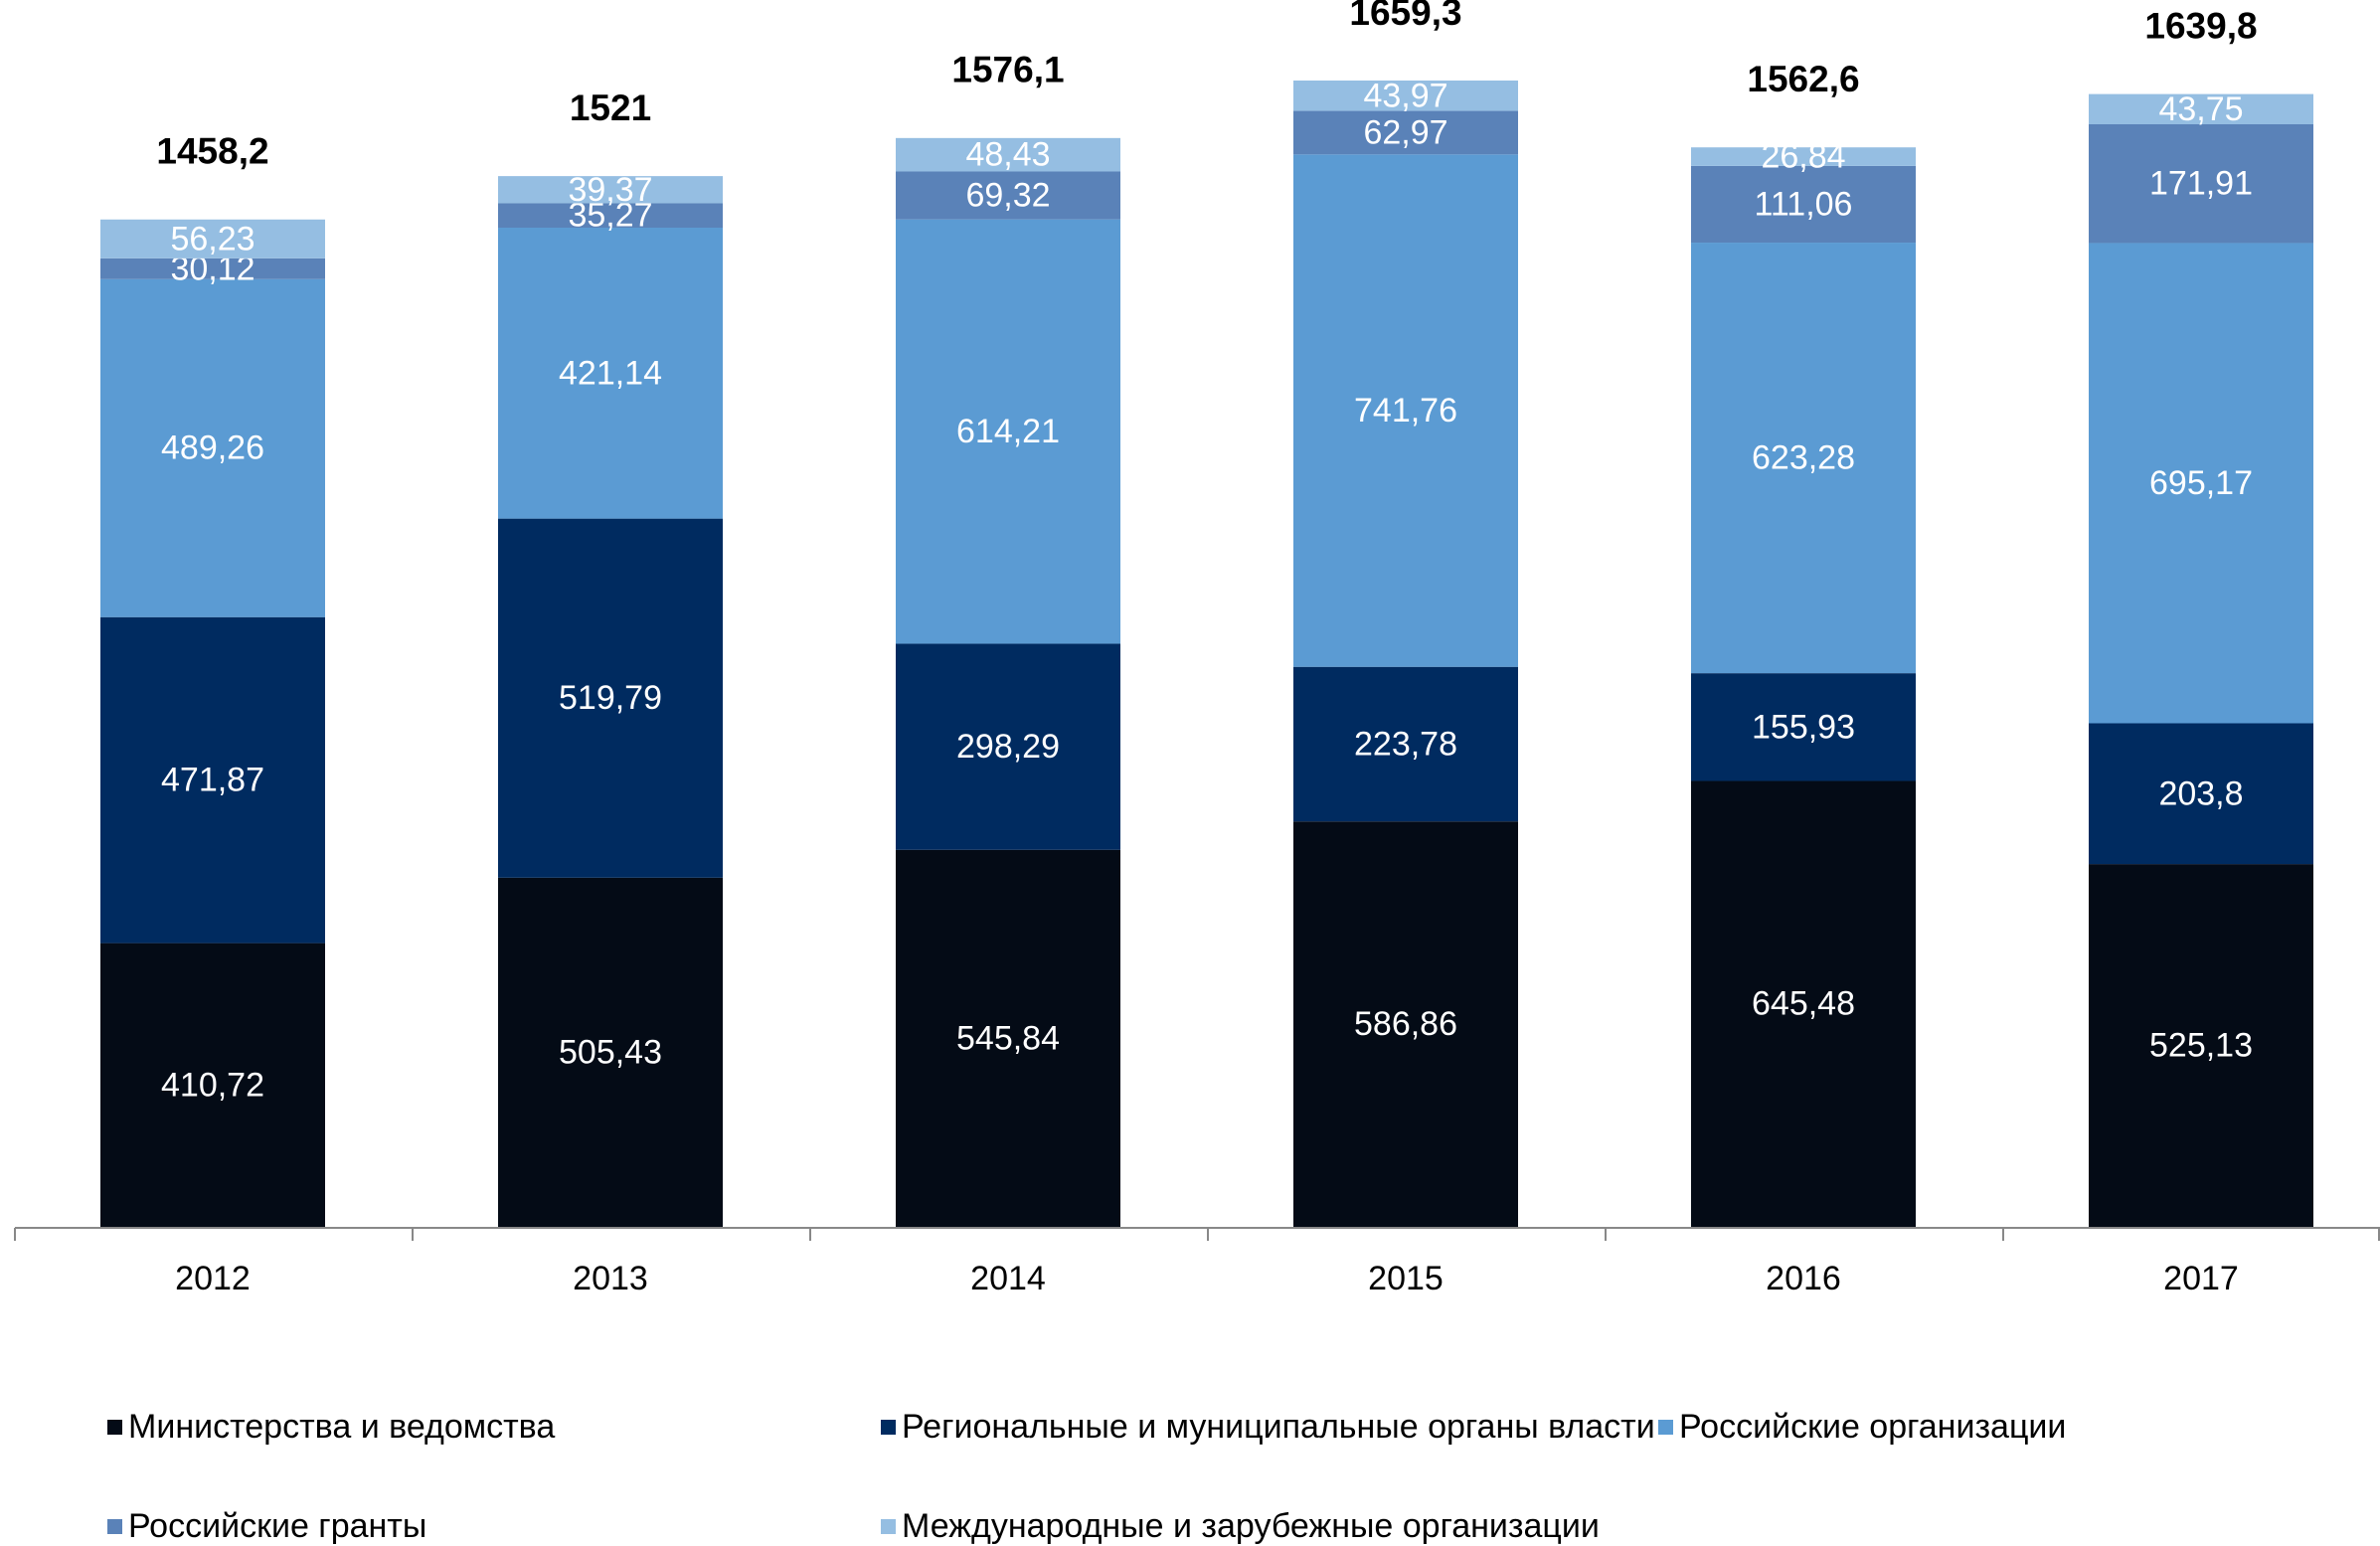  What do you see at coordinates (1406, 1278) in the screenshot?
I see `x-tick-label: 2015` at bounding box center [1406, 1278].